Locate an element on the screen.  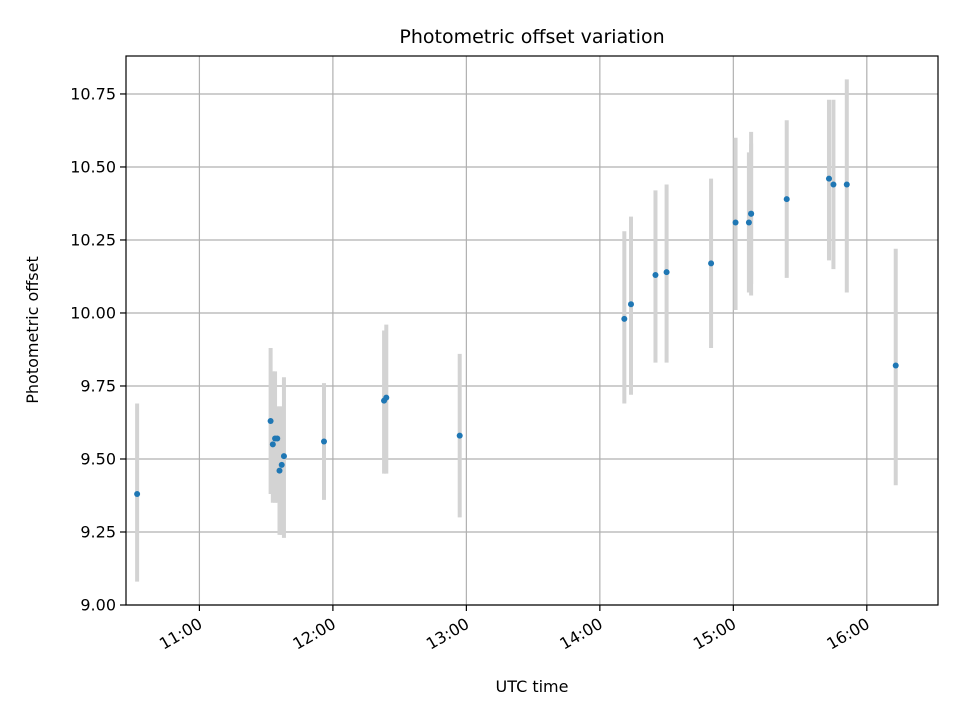
y-tick-label: 10.25 is located at coordinates (93, 239).